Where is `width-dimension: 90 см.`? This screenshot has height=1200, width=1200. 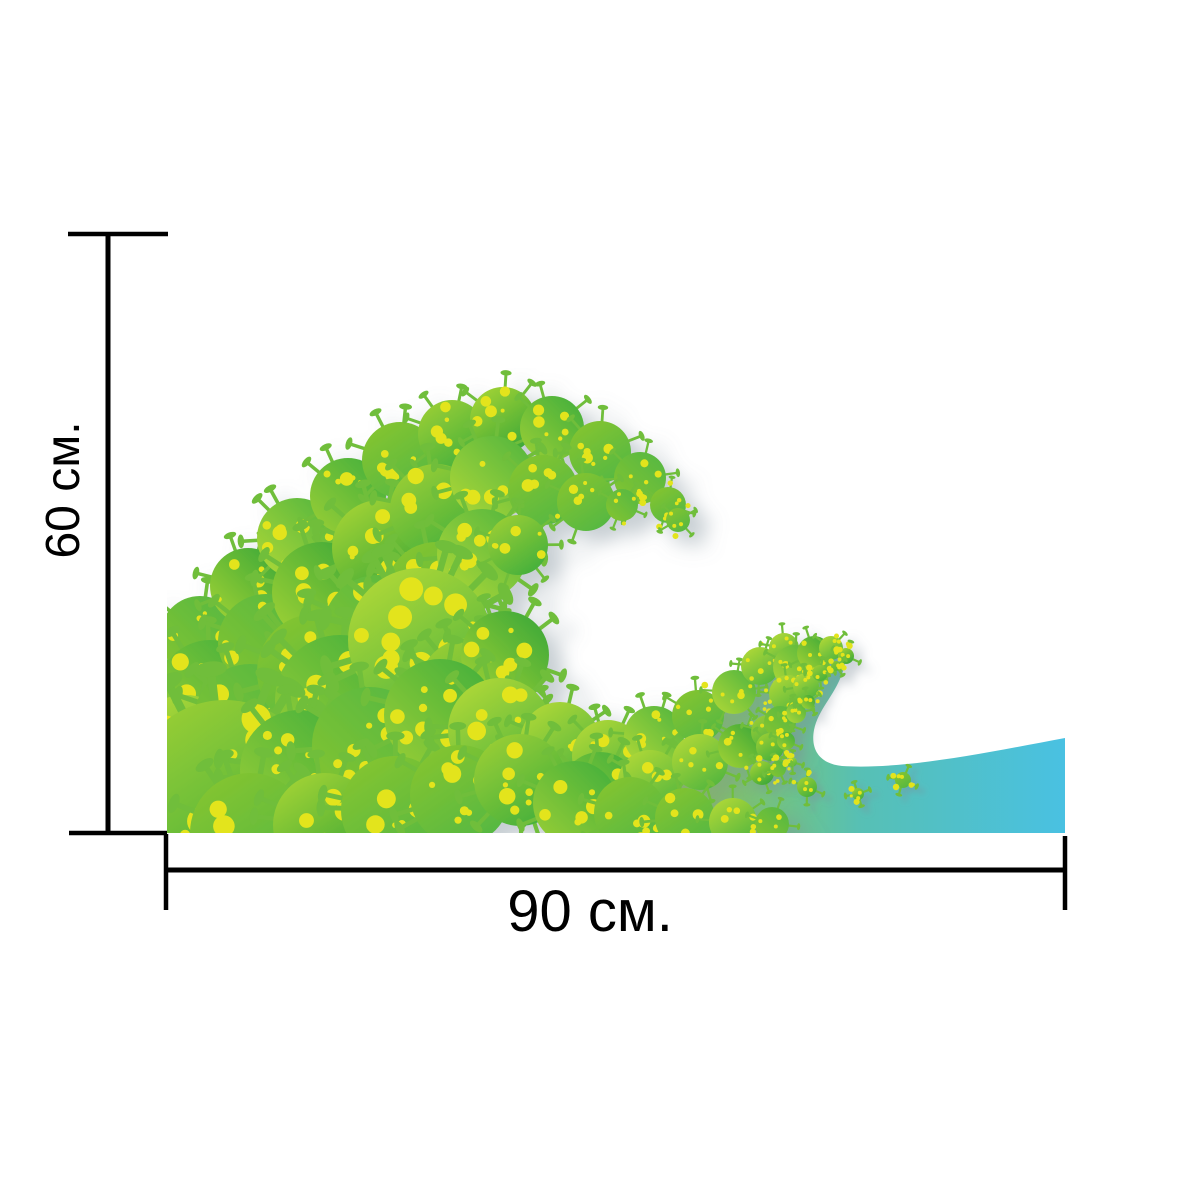 width-dimension: 90 см. is located at coordinates (615, 889).